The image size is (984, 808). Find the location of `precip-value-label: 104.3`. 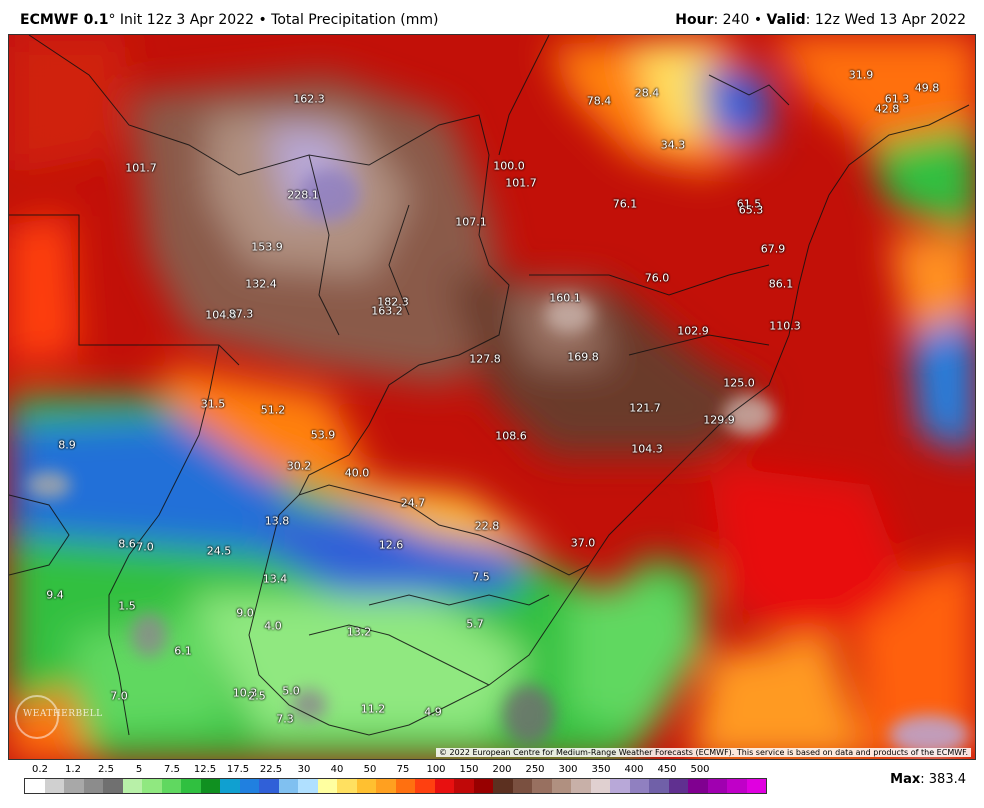

precip-value-label: 104.3 is located at coordinates (647, 449).